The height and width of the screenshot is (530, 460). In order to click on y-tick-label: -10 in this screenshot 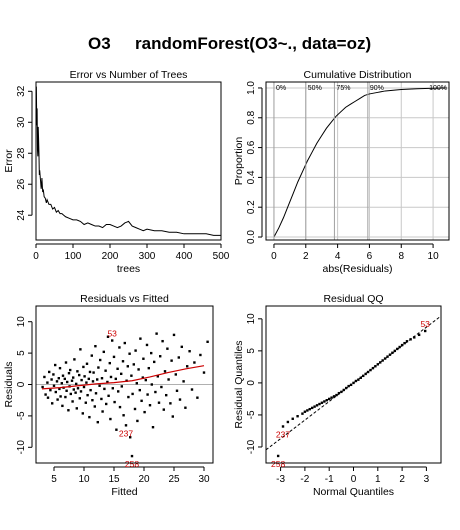, I will do `click(21, 447)`.